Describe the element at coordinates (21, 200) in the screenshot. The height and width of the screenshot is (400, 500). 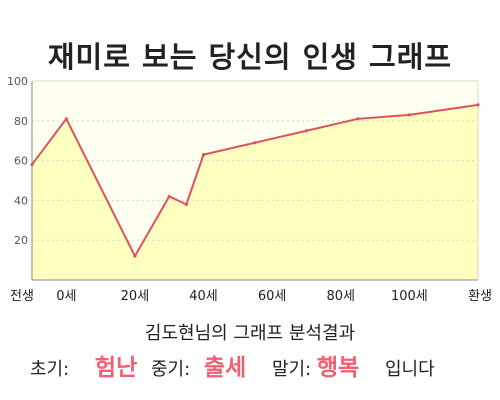
I see `y-tick-label: 40` at that location.